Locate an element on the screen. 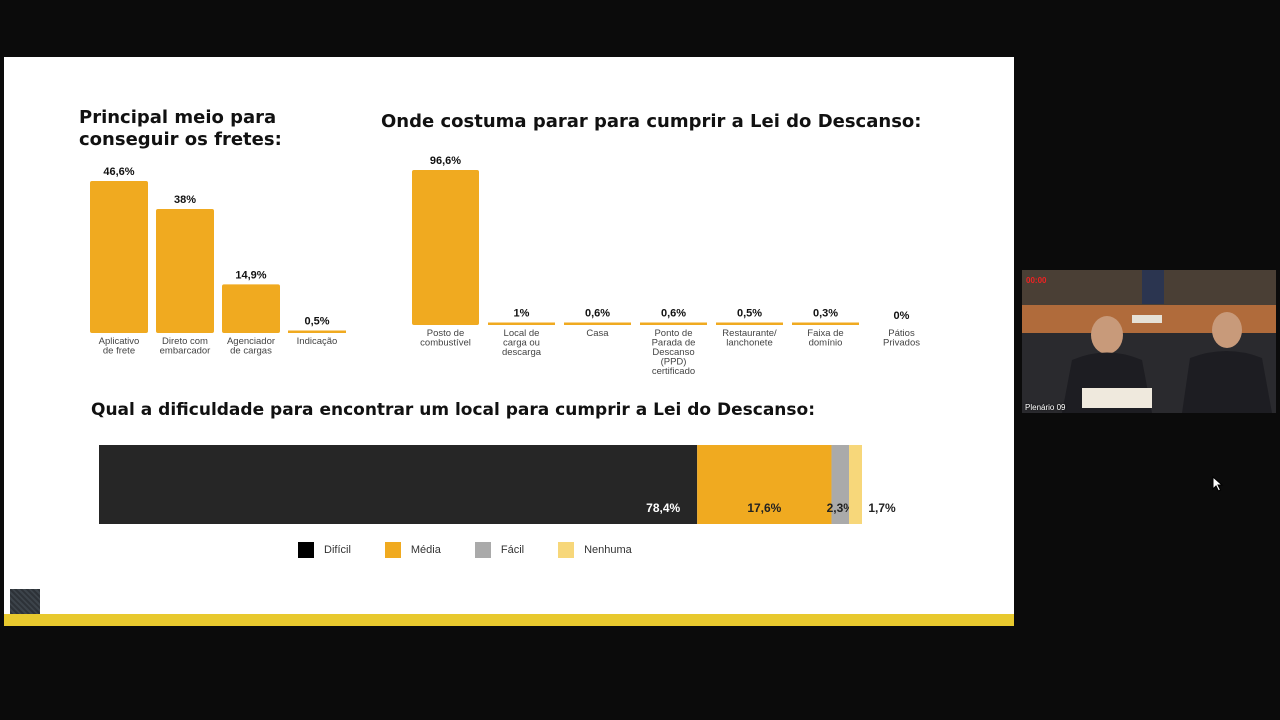  legend-item-dificil: Difícil is located at coordinates (324, 550).